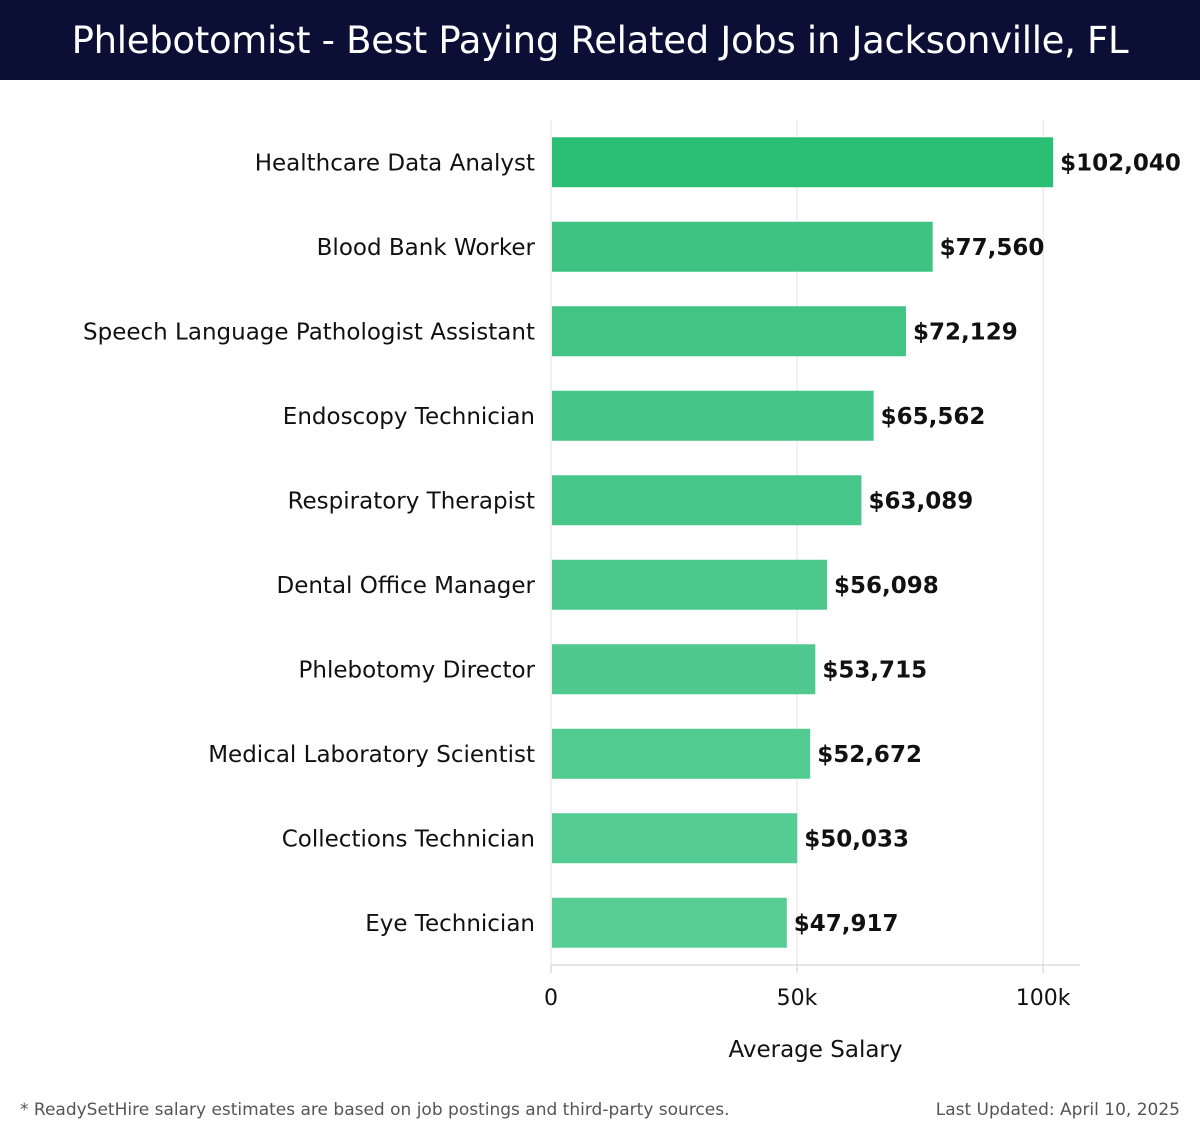  I want to click on category-label: Blood Bank Worker, so click(426, 248).